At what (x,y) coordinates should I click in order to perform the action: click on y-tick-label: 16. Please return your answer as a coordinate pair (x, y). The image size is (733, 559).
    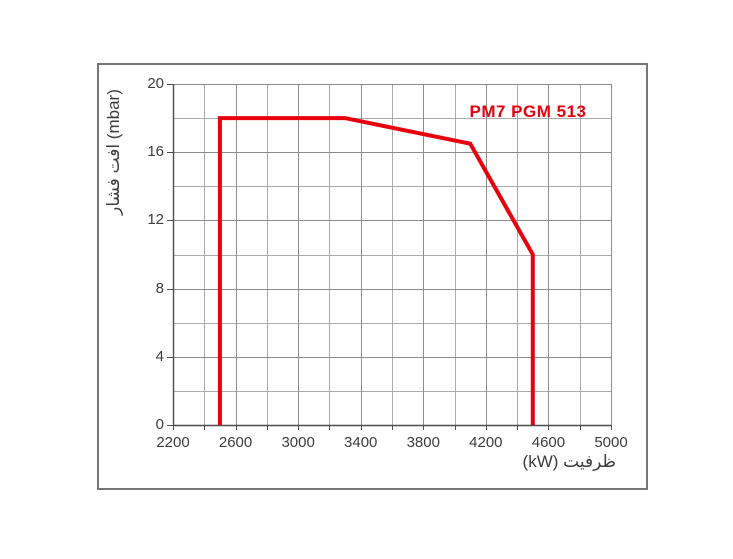
    Looking at the image, I should click on (155, 152).